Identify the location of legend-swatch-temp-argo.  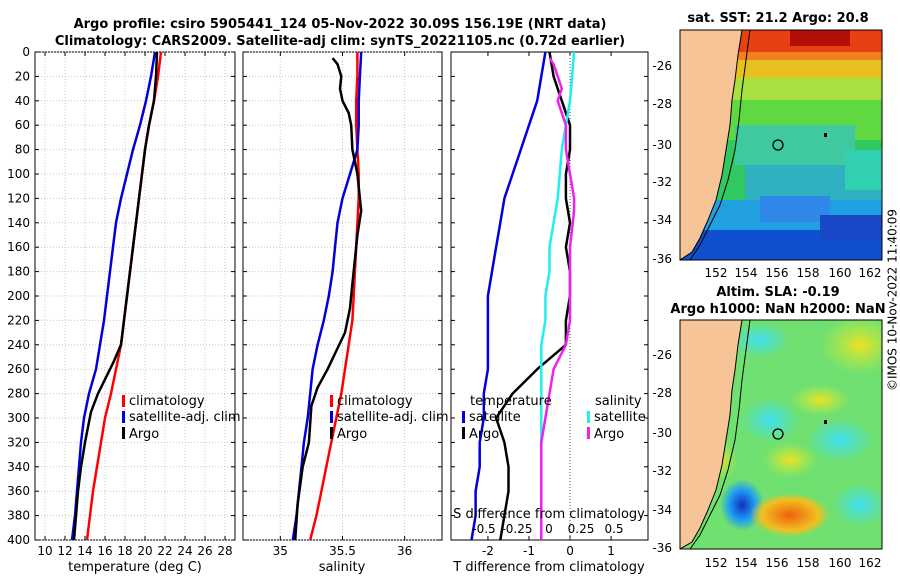
(463, 433).